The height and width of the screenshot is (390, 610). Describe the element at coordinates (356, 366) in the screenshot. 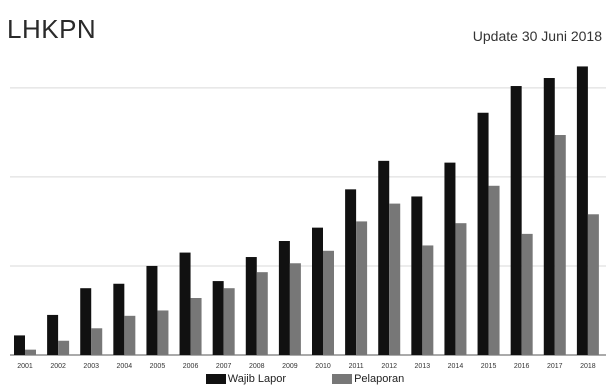

I see `x-tick-2011: 2011` at that location.